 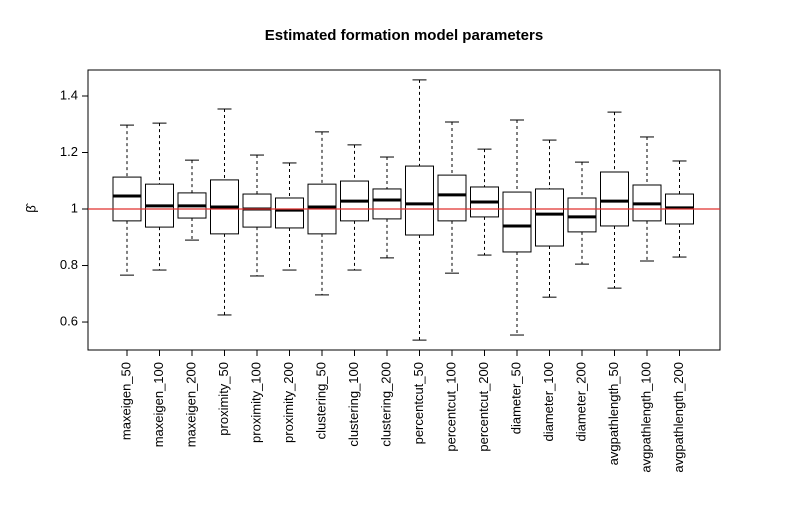 I want to click on x-tick-label: proximity_200, so click(x=288, y=402).